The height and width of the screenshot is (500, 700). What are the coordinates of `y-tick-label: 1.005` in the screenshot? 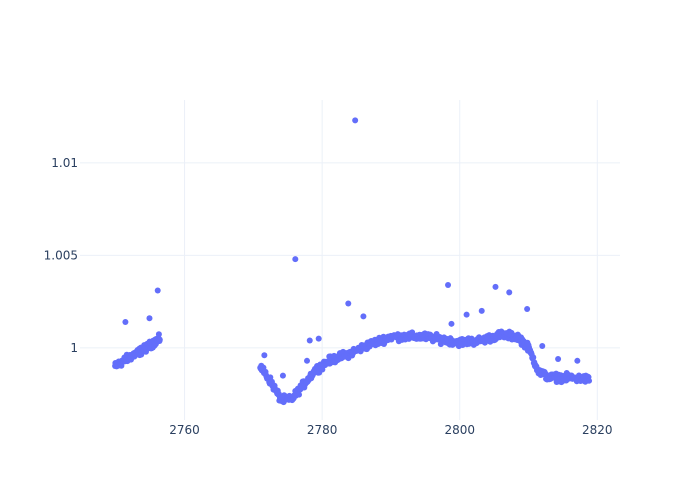 It's located at (61, 255).